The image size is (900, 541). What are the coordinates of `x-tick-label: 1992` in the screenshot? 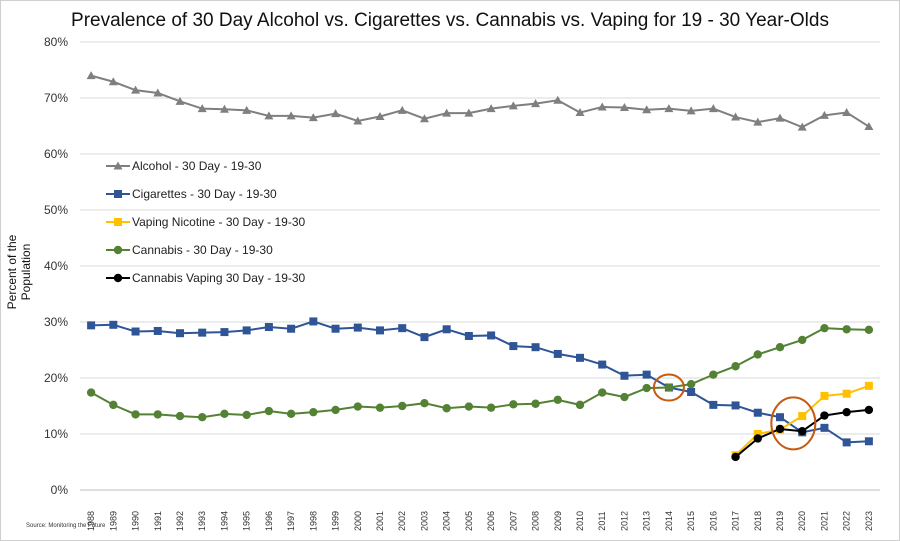 It's located at (180, 521).